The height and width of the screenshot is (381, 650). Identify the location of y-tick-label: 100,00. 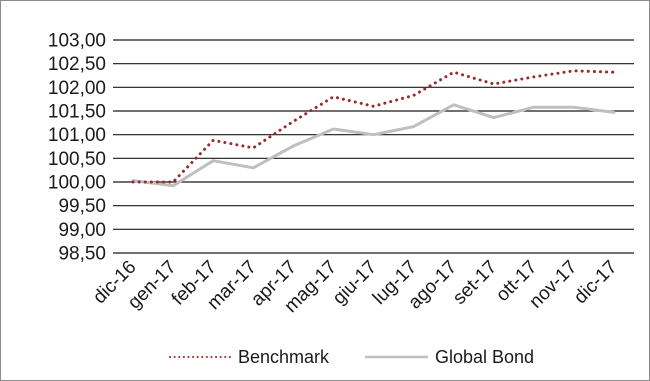
(77, 183).